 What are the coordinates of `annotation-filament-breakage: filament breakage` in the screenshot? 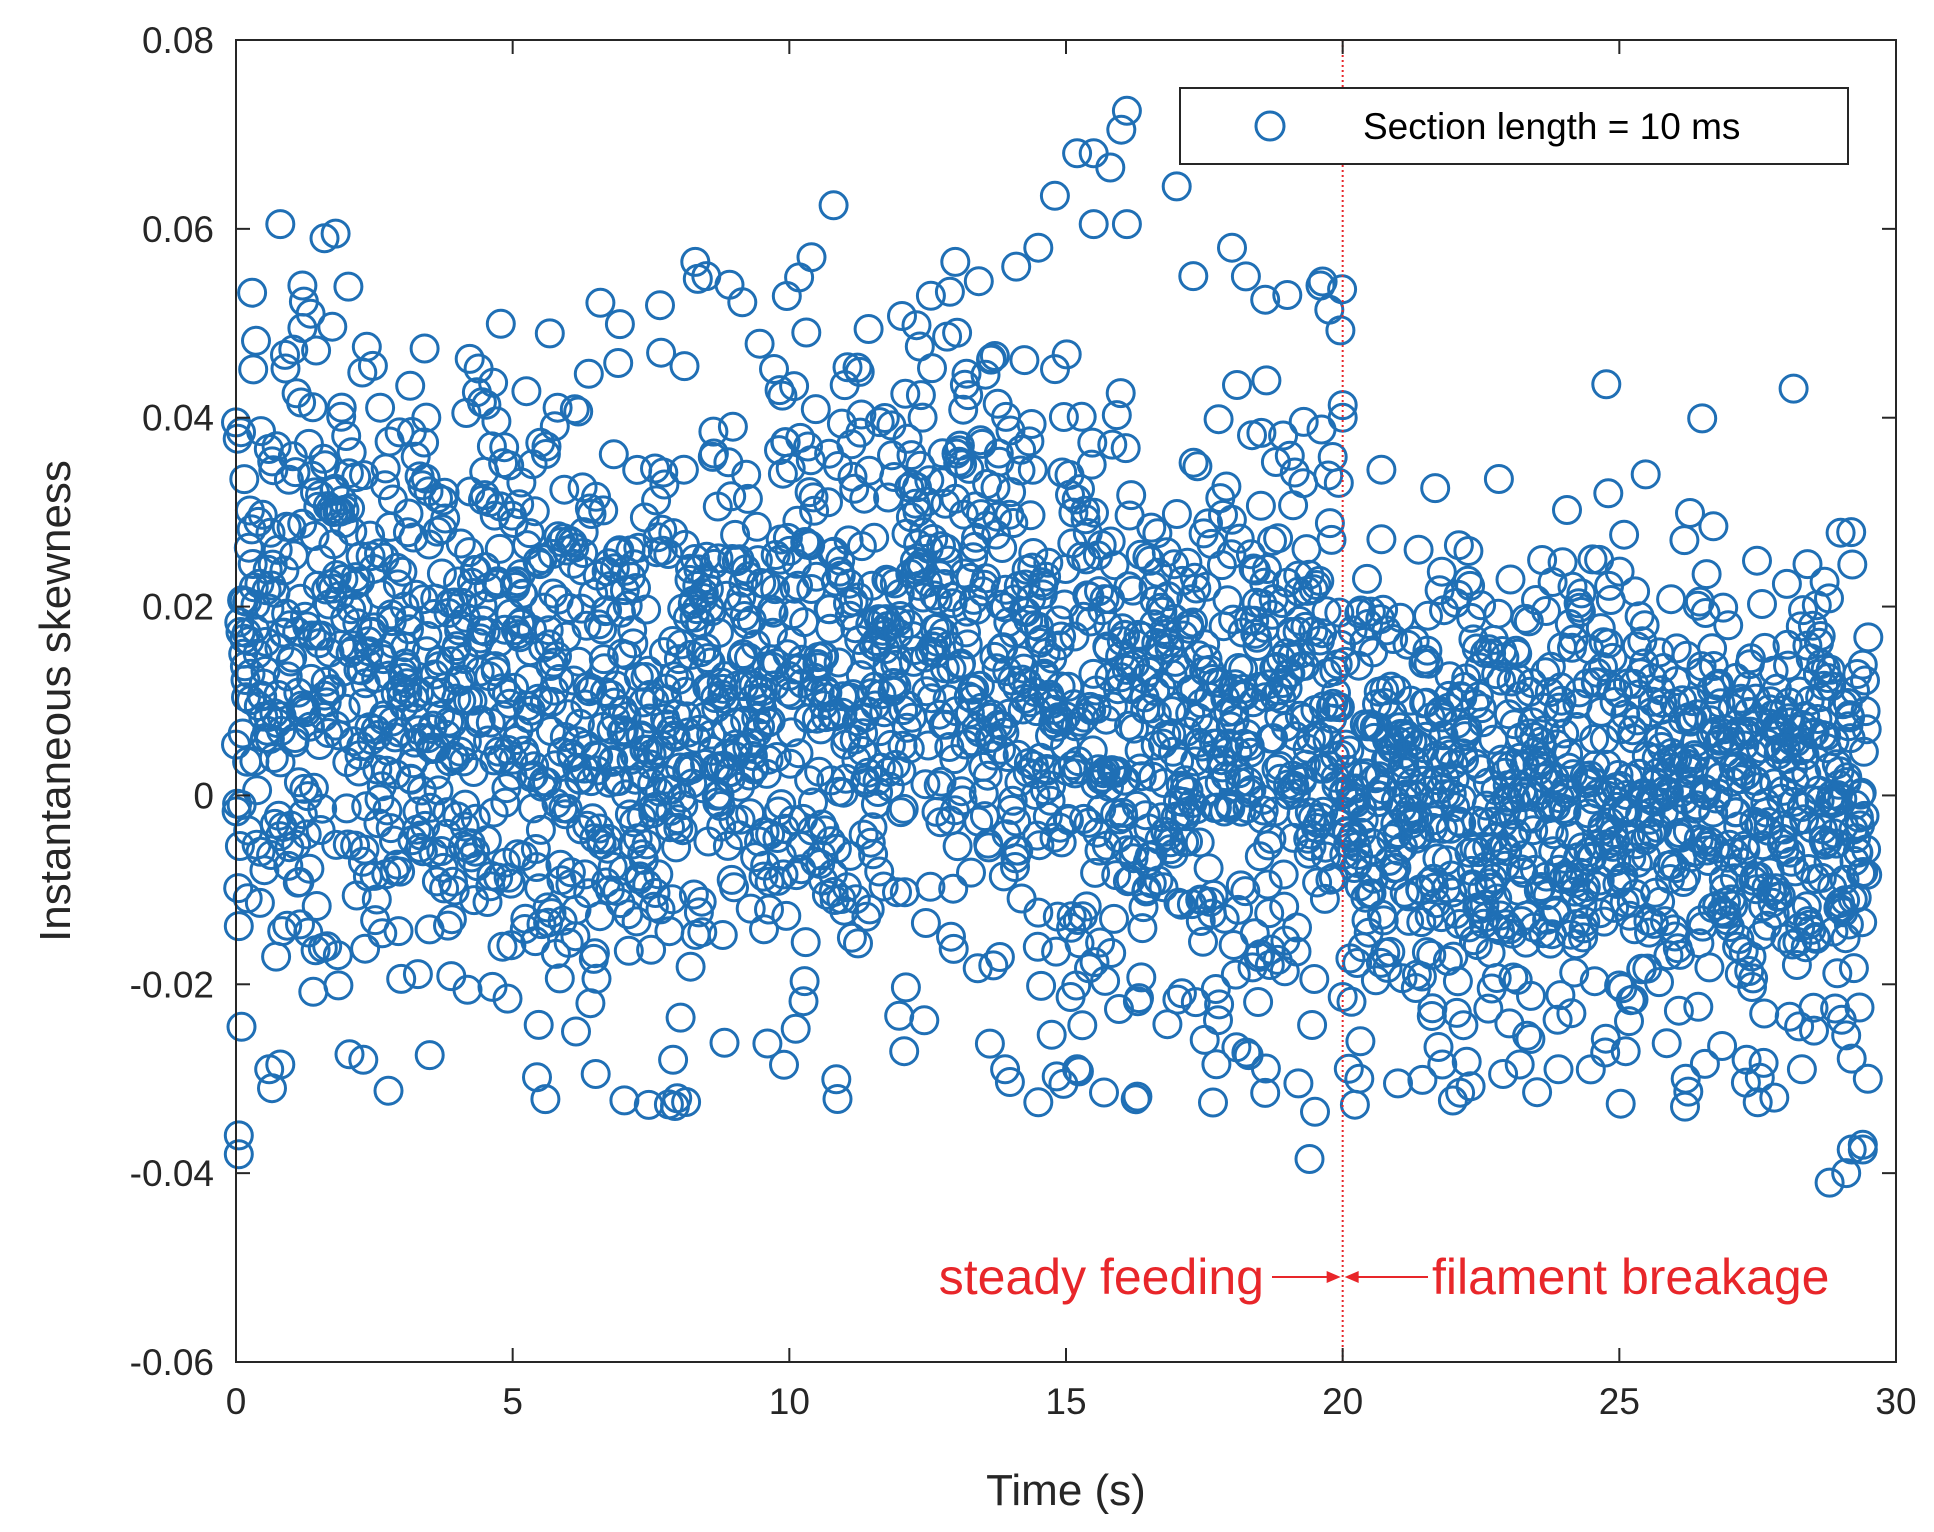 It's located at (1630, 1277).